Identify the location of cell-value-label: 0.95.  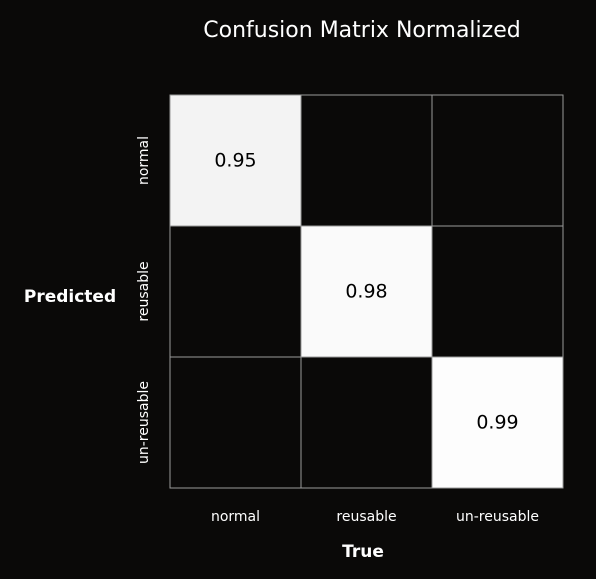
(235, 161).